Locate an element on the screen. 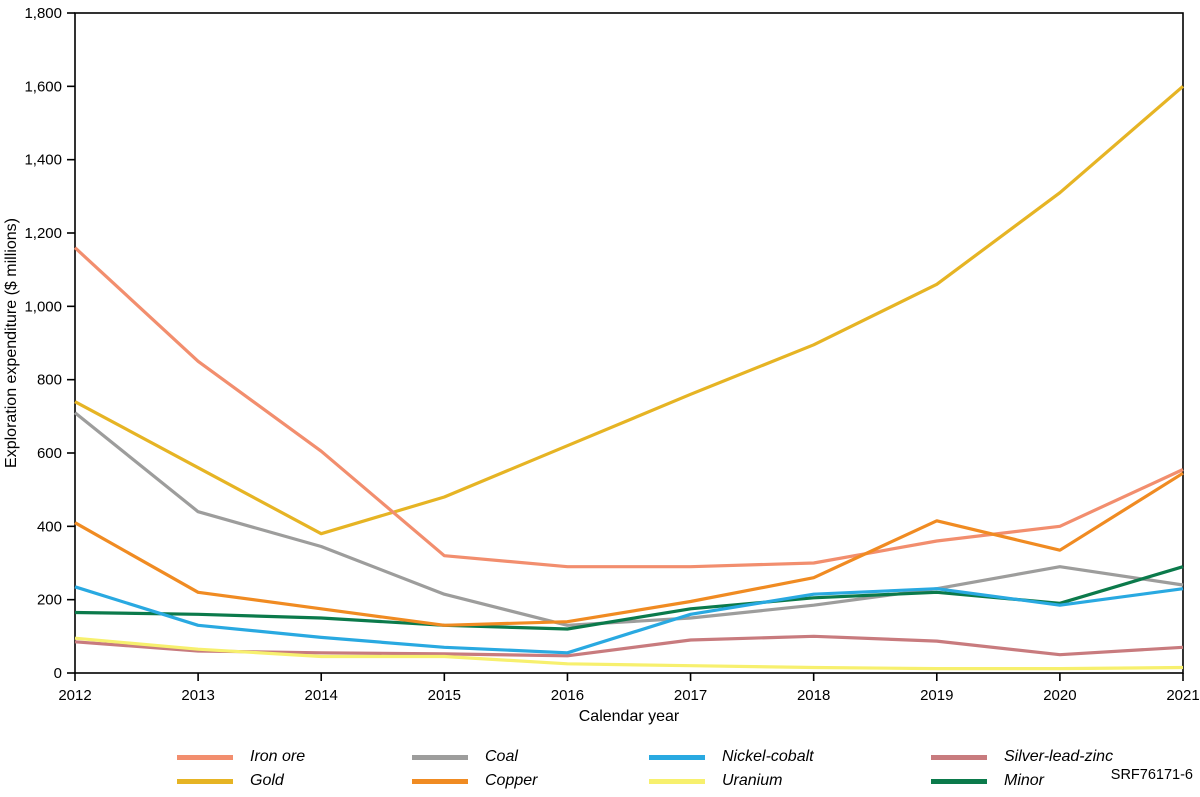 Image resolution: width=1200 pixels, height=797 pixels. legend-item-silver-lead-zinc: Silver-lead-zinc is located at coordinates (1064, 757).